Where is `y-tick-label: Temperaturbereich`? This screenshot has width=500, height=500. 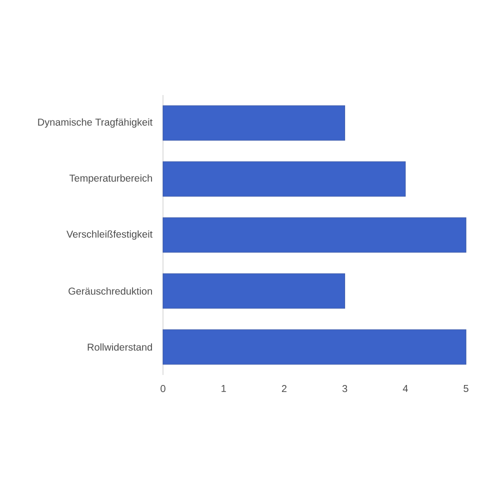 y-tick-label: Temperaturbereich is located at coordinates (110, 179).